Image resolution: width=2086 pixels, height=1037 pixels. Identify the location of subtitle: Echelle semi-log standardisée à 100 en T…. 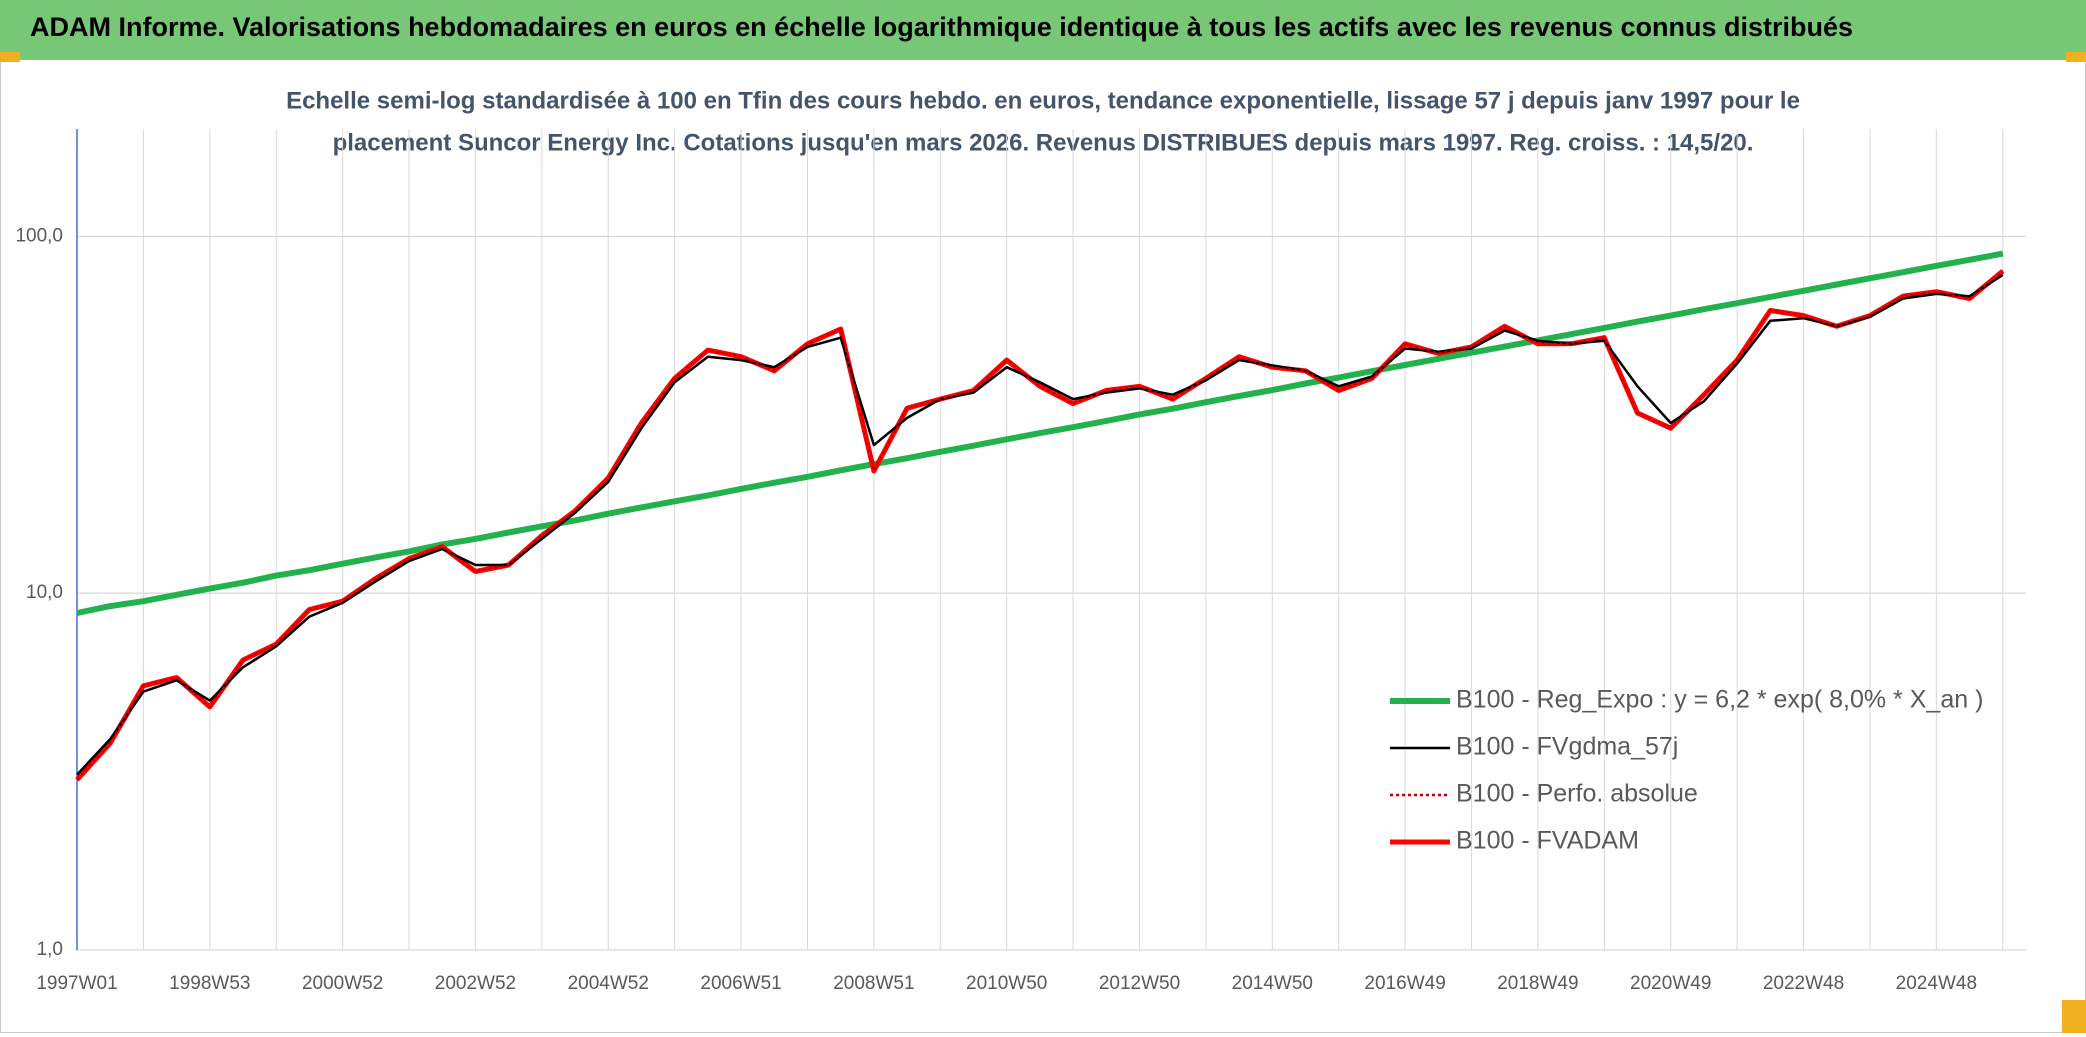
(1043, 100).